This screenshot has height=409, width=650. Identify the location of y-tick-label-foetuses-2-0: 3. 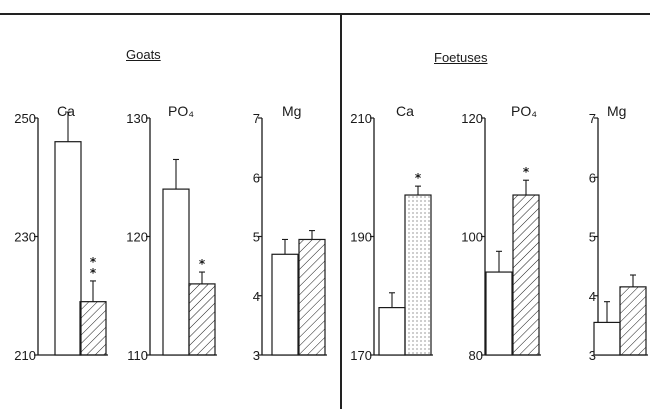
(592, 355).